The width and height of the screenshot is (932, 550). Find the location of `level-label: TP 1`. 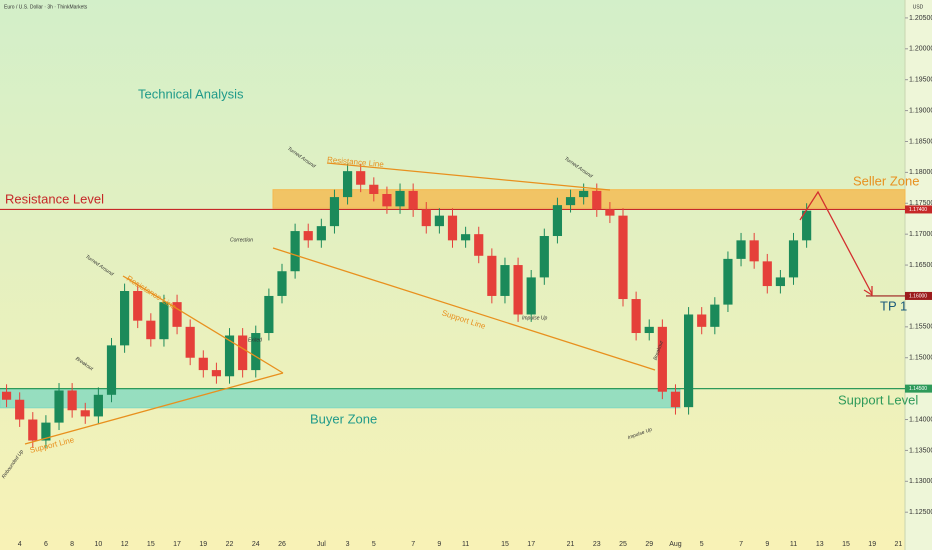

level-label: TP 1 is located at coordinates (893, 305).